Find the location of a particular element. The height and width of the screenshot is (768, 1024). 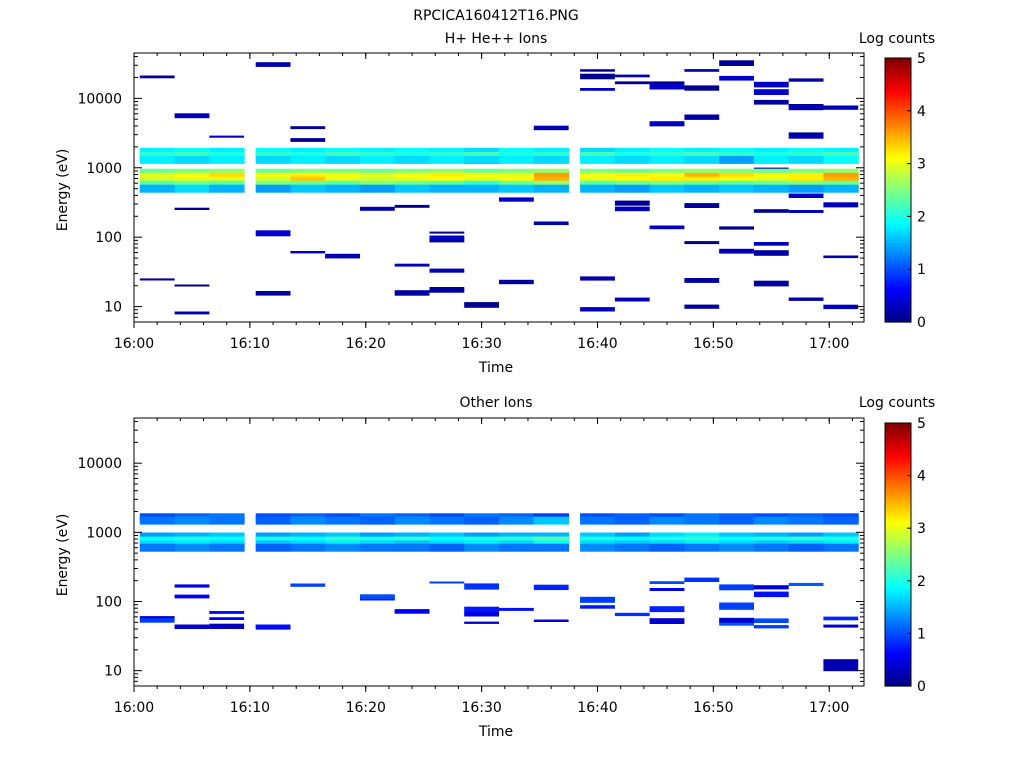

panel-2-colorbar: 0 1 2 3 4 5 is located at coordinates (905, 555).